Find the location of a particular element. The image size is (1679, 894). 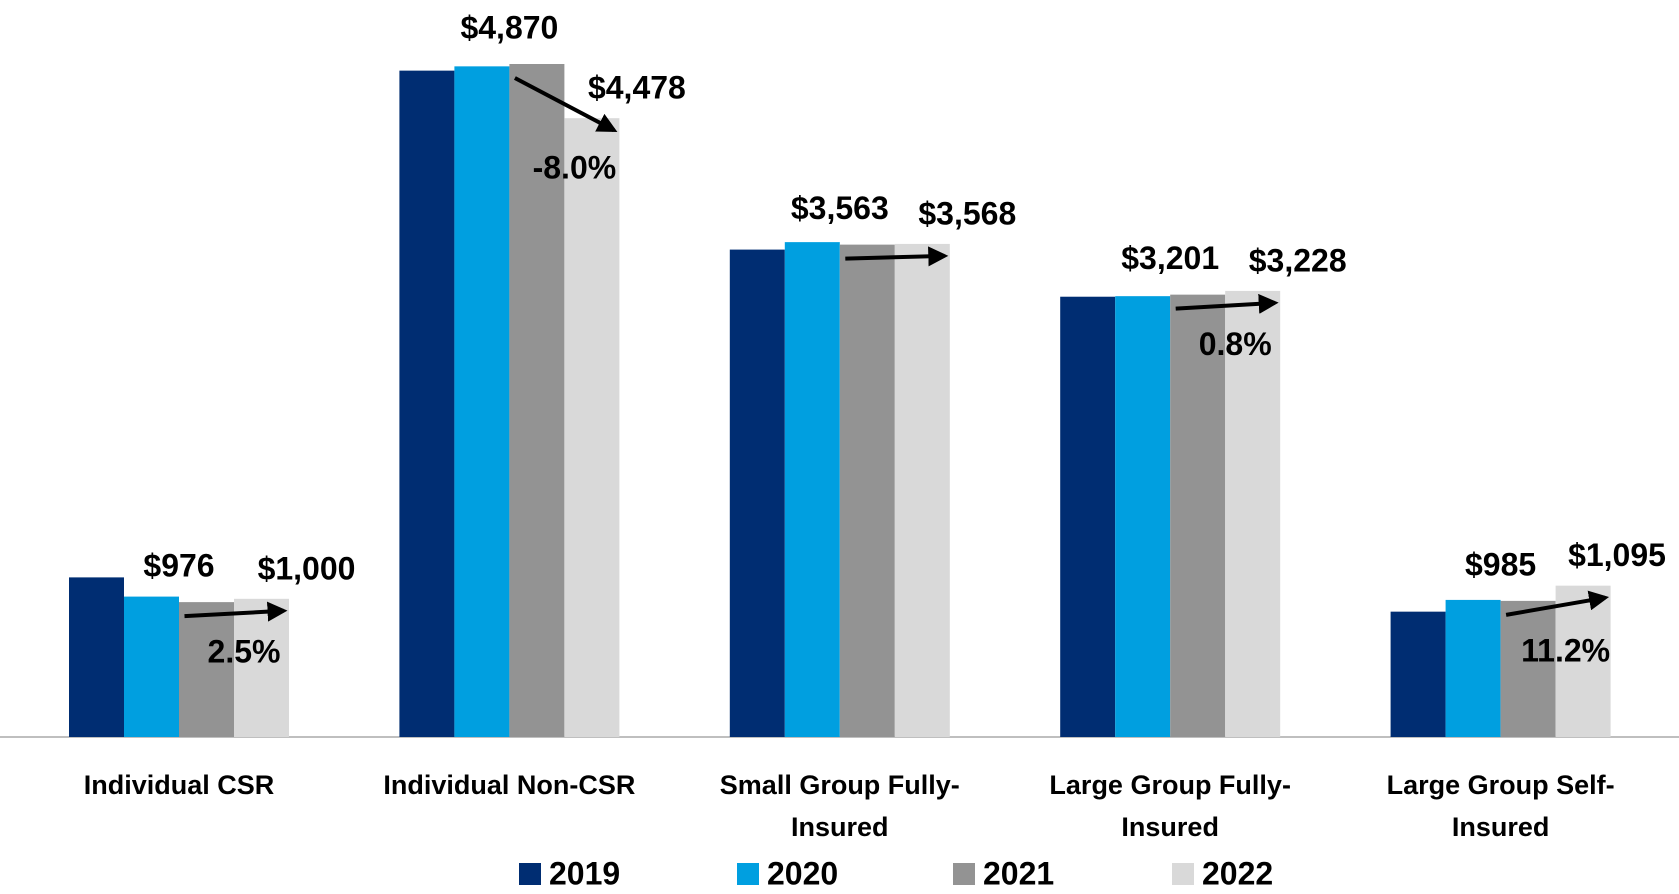

value-label: $1,095 is located at coordinates (1617, 555).